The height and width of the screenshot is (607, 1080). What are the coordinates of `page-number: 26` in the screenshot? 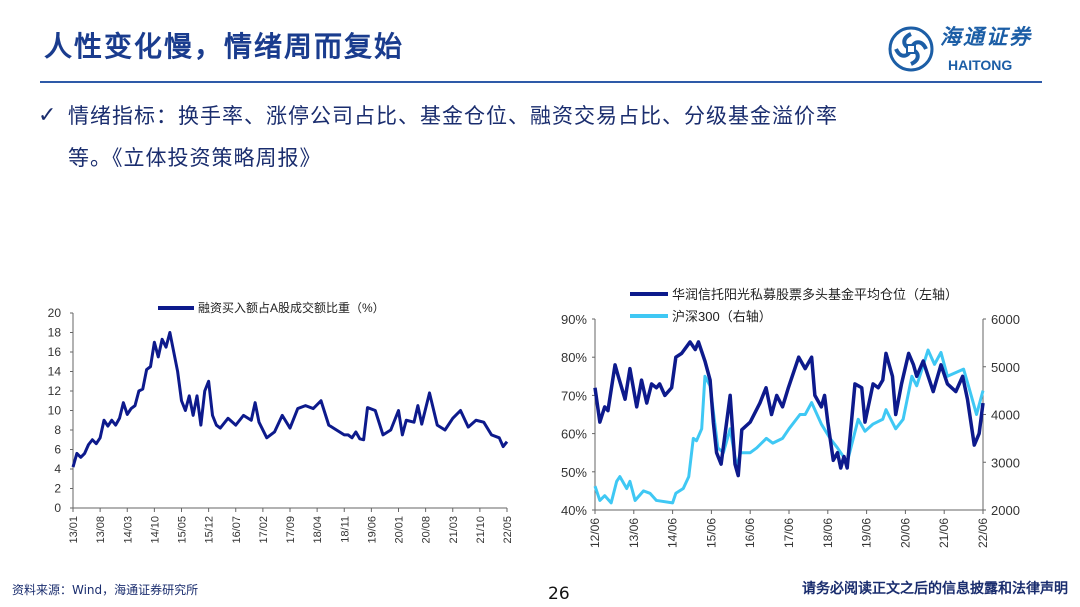 It's located at (559, 594).